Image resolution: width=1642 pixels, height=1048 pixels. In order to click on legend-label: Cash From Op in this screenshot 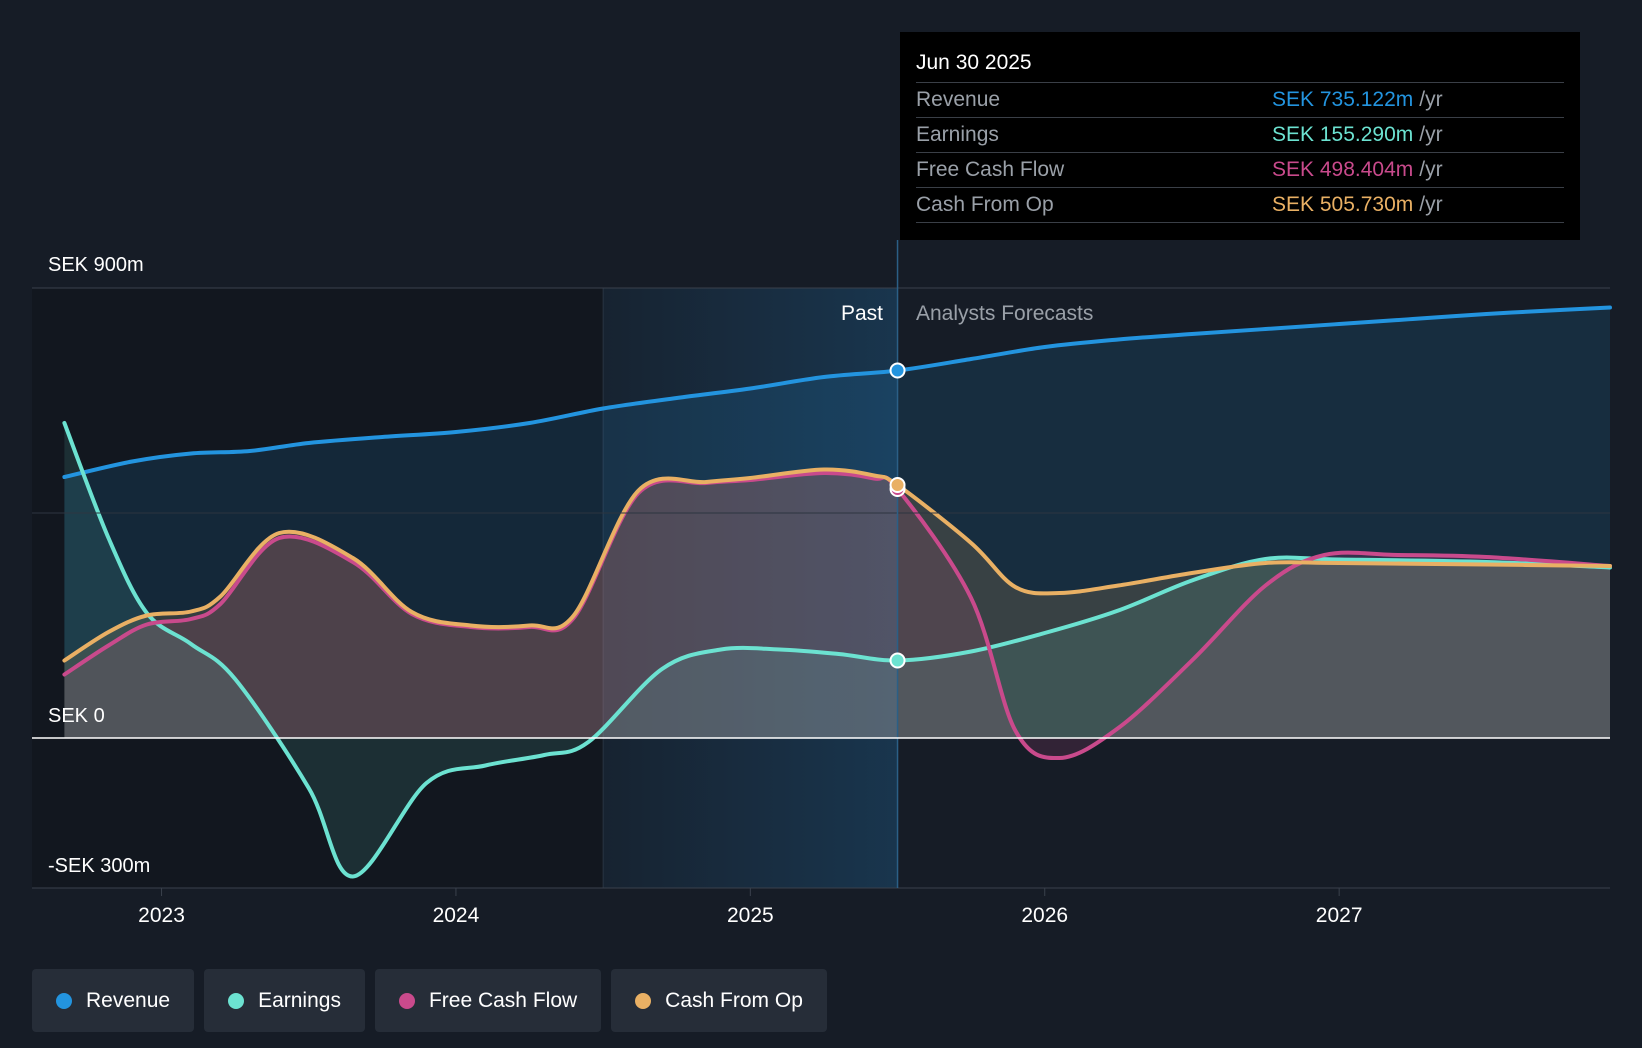, I will do `click(734, 1000)`.